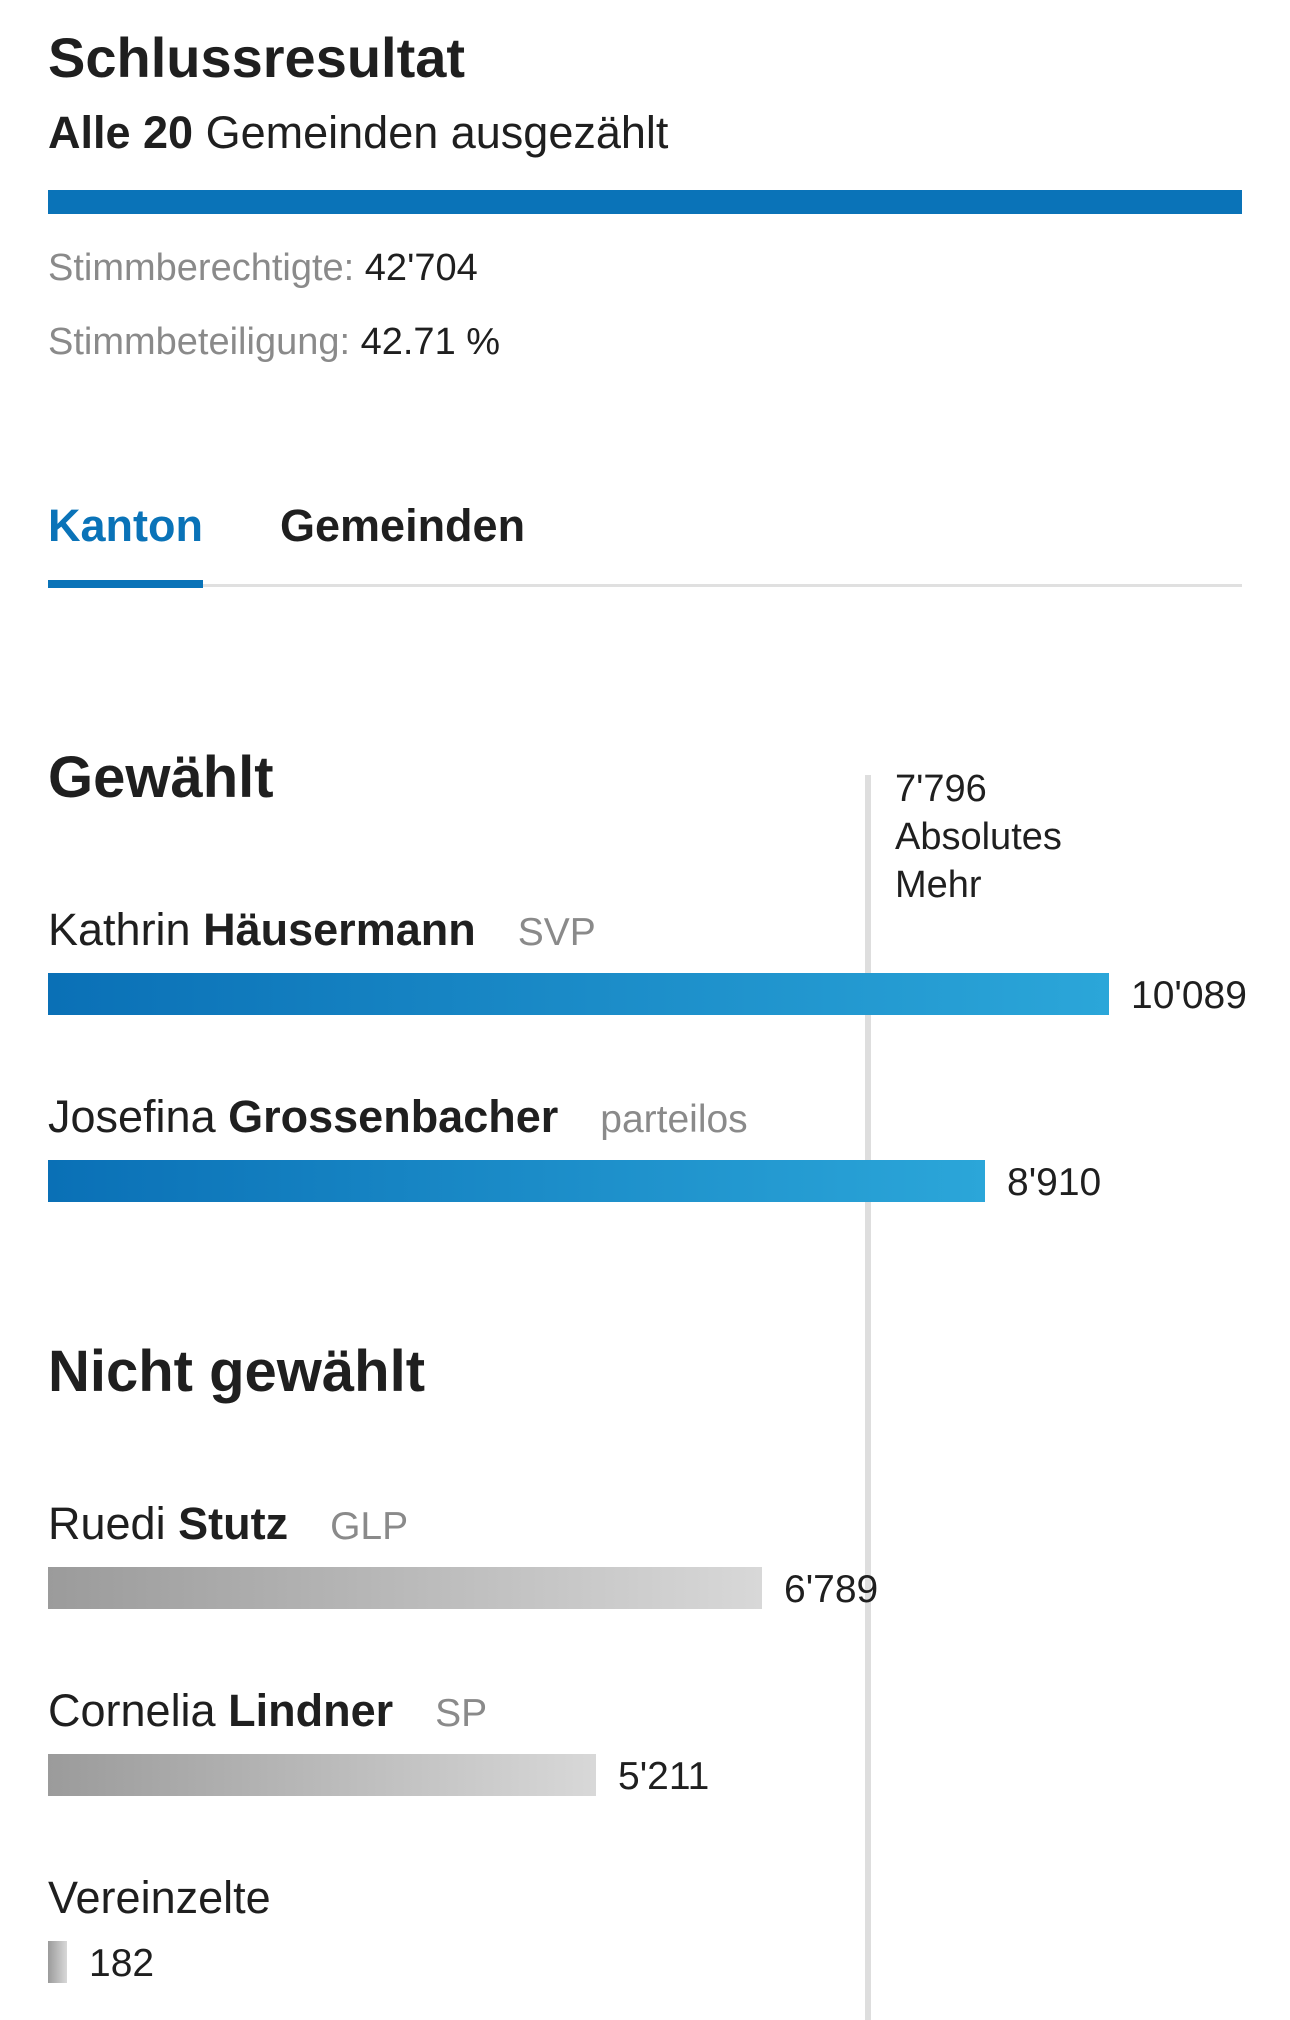 This screenshot has height=2020, width=1290. I want to click on candidate-last-name: Grossenbacher, so click(393, 1116).